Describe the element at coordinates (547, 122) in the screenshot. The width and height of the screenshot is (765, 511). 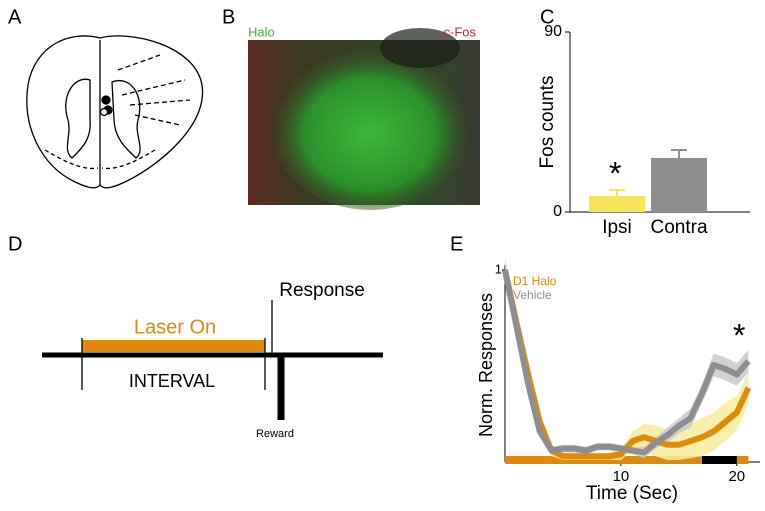
I see `y-axis-label: Fos counts` at that location.